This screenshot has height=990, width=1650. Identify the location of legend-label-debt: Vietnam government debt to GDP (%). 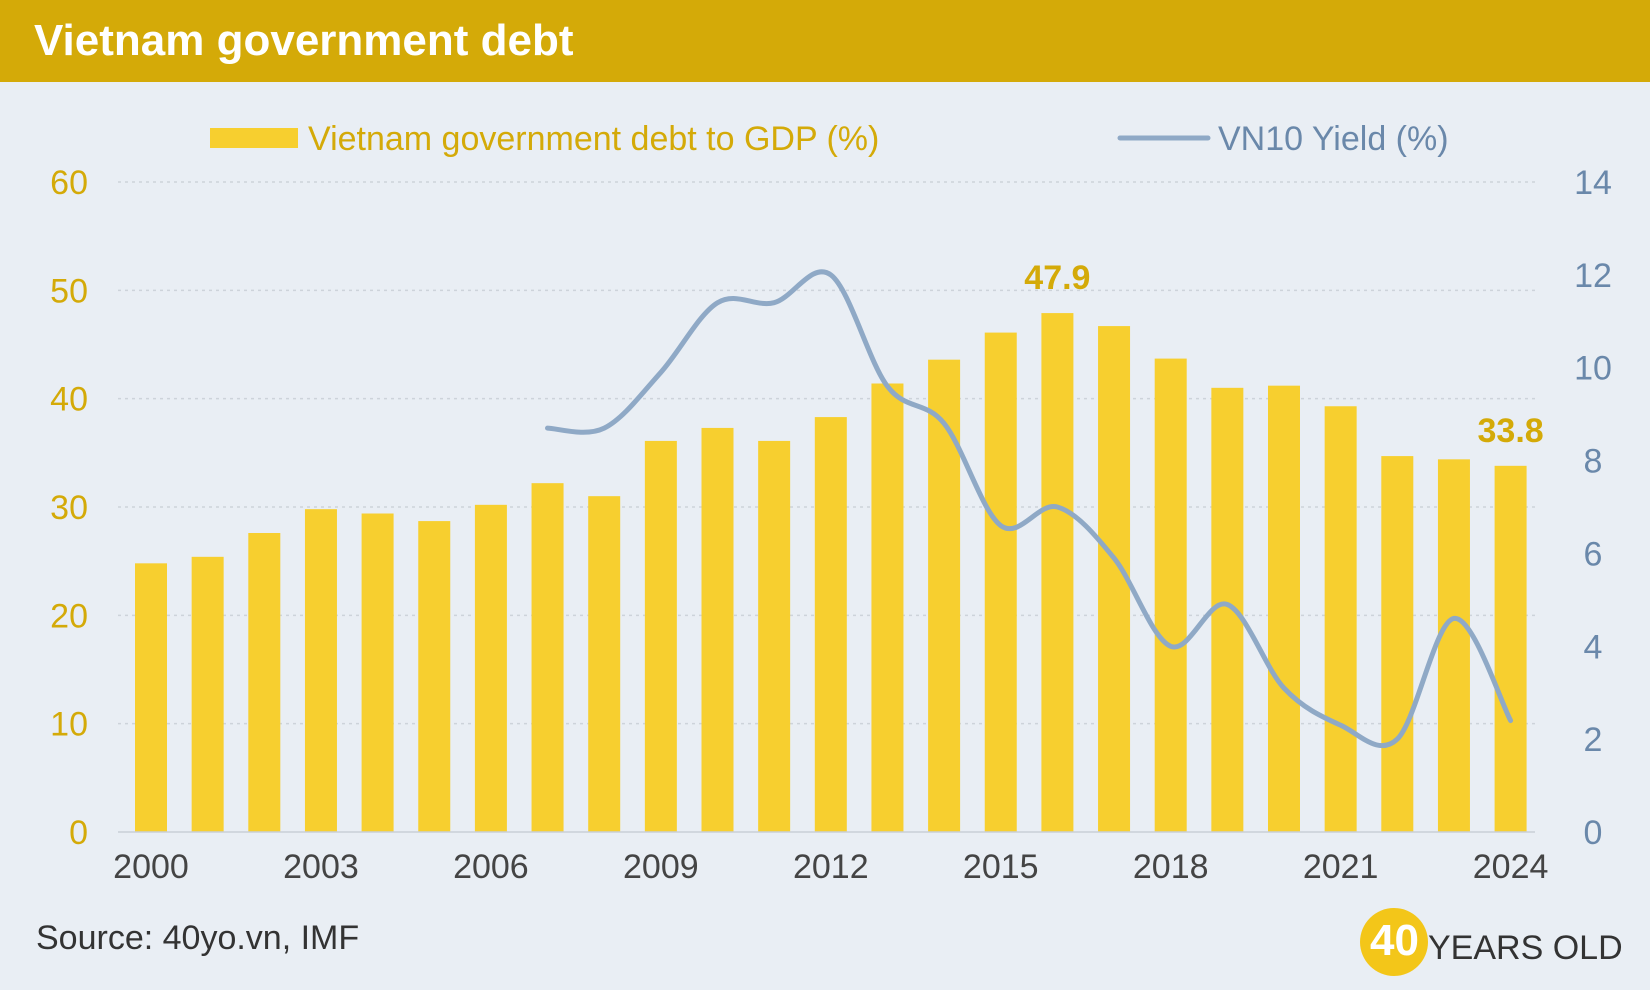
(593, 139).